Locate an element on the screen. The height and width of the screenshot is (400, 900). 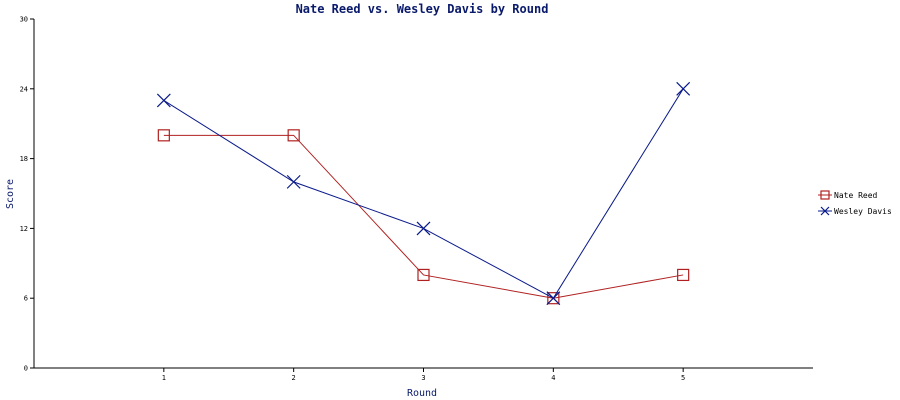
x-axis-ticks: 1 2 3 4 5 is located at coordinates (423, 375).